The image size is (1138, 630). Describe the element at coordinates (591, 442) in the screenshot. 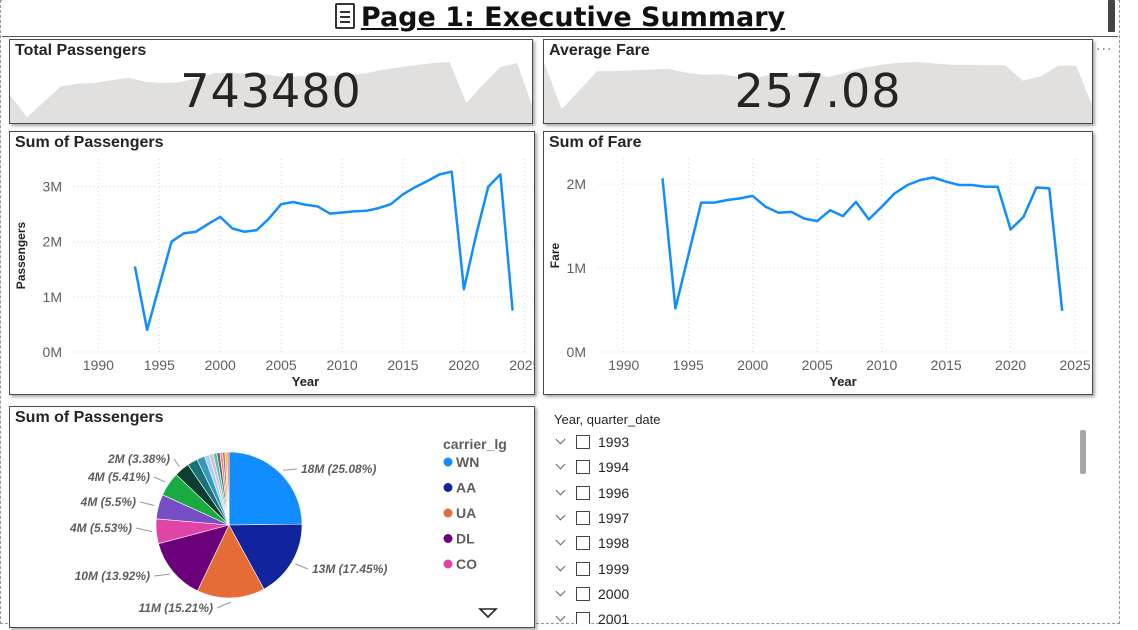

I see `slicer-item-1993: 1993` at that location.